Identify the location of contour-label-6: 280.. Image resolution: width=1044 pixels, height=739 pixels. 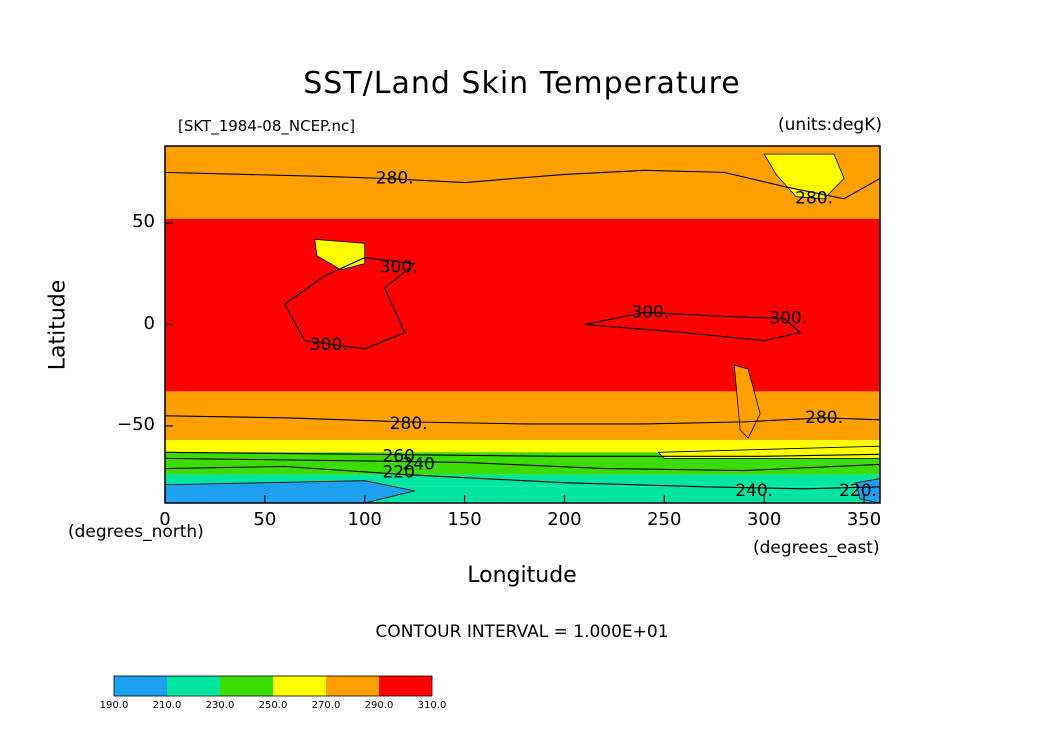
(409, 424).